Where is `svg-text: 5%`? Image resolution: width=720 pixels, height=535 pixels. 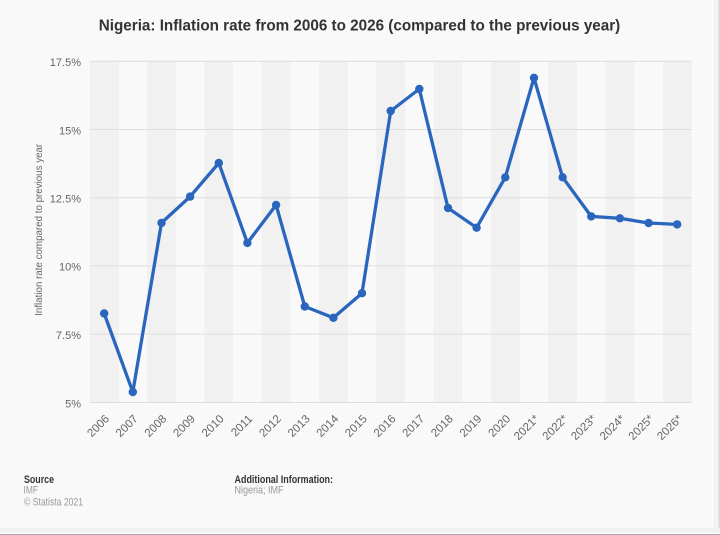
svg-text: 5% is located at coordinates (73, 404).